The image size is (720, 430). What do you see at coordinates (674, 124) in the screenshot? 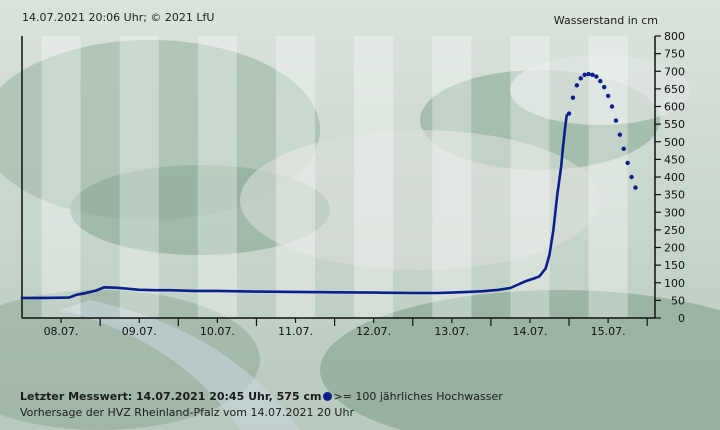
I see `y-tick-label: 550` at bounding box center [674, 124].